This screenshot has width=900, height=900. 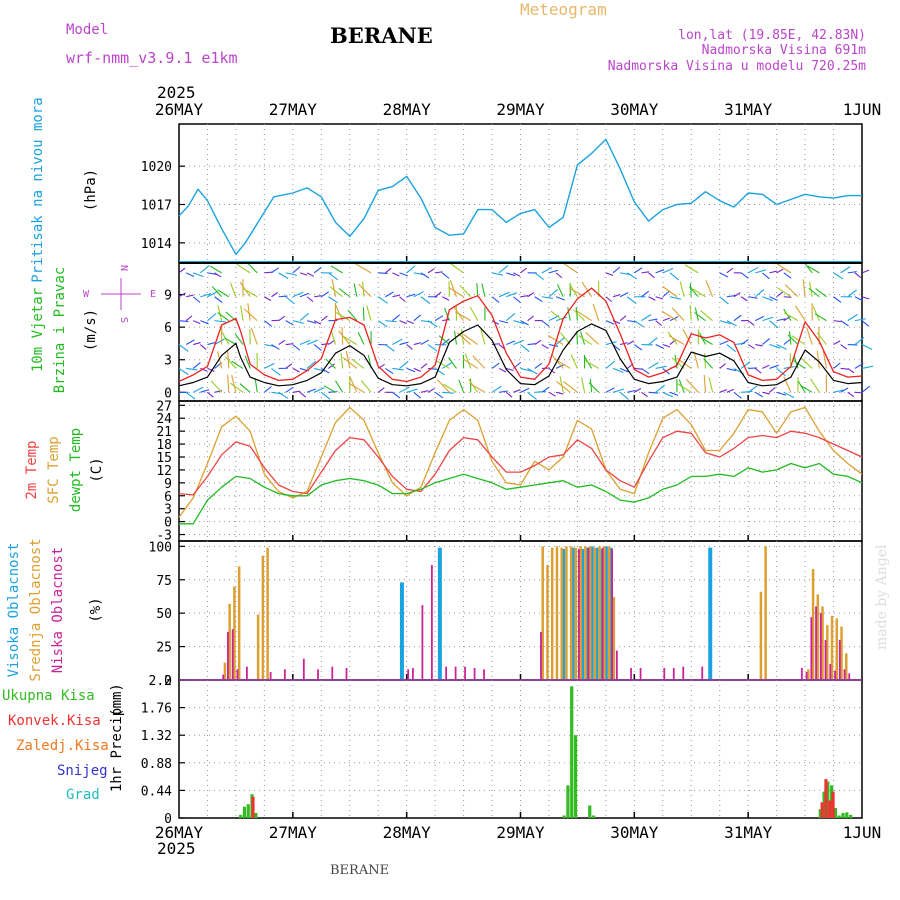 I want to click on sfc-temp-line, so click(x=520, y=462).